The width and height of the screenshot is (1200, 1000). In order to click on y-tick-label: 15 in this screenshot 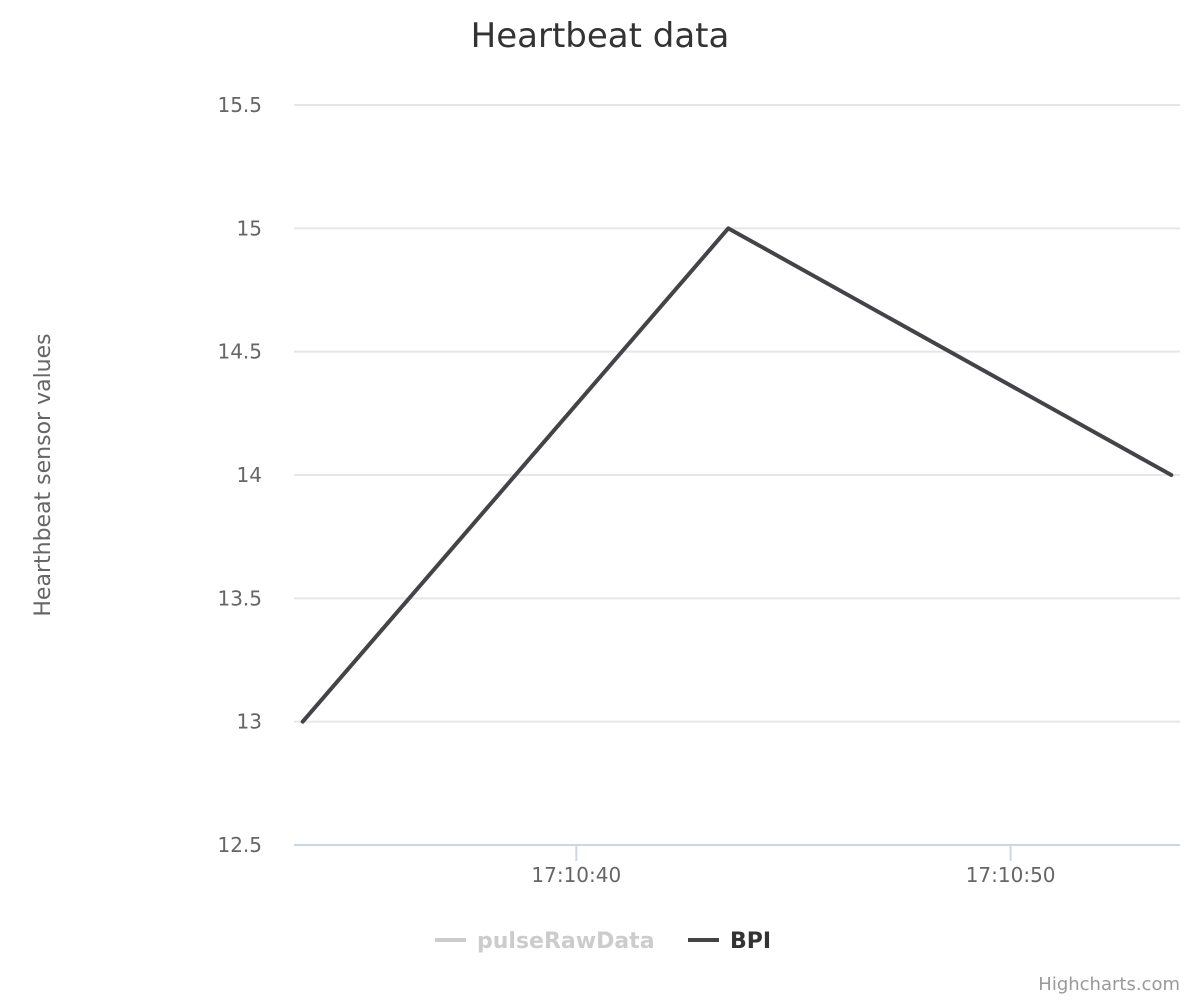, I will do `click(249, 228)`.